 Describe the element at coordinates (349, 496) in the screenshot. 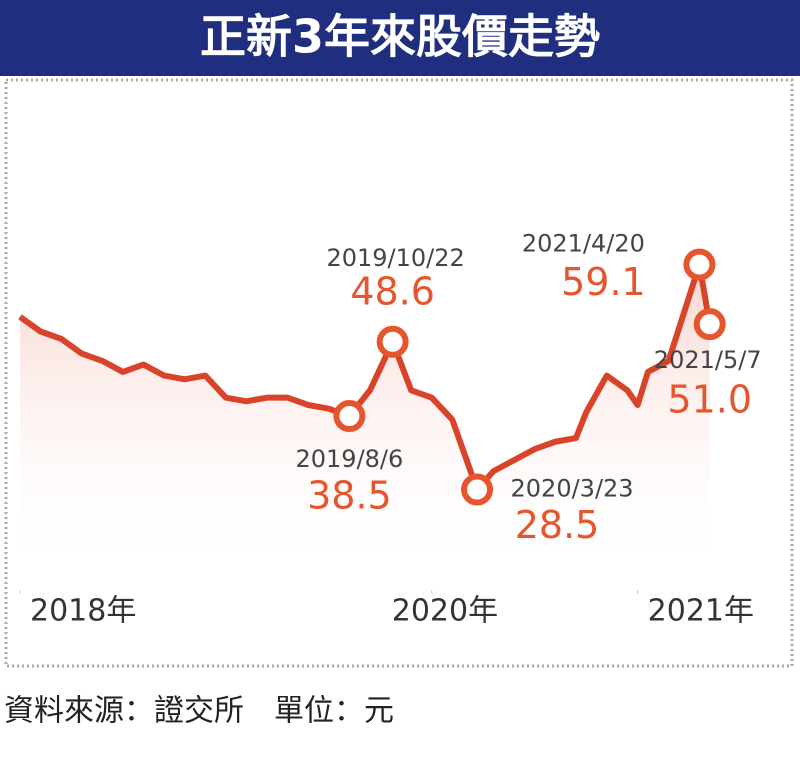

I see `annotation-value: 38.5` at that location.